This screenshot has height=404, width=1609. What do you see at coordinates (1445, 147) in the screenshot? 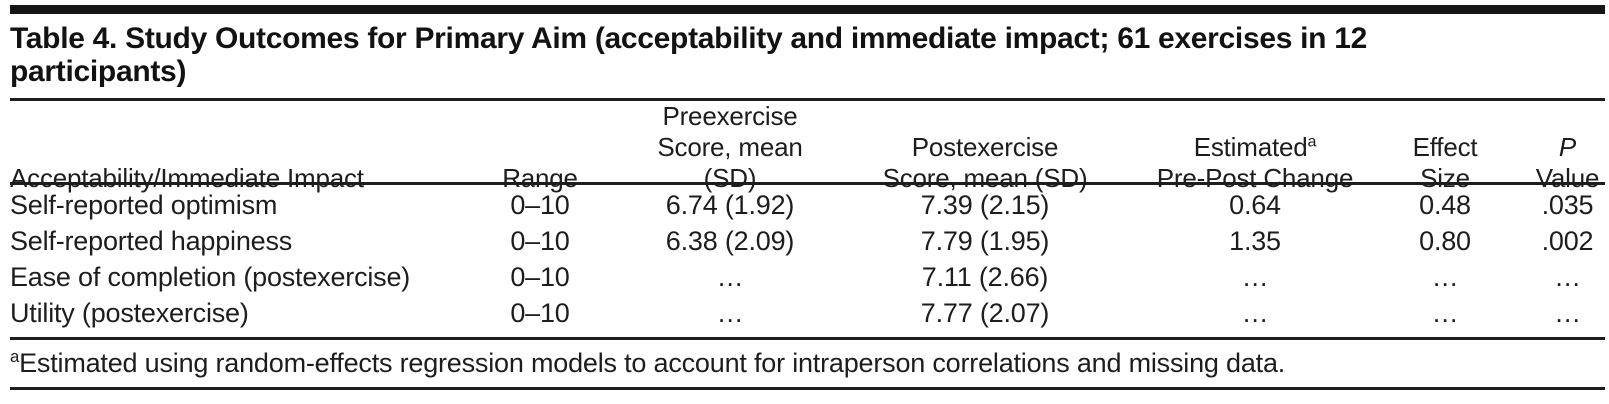
I see `header-line: Effect` at bounding box center [1445, 147].